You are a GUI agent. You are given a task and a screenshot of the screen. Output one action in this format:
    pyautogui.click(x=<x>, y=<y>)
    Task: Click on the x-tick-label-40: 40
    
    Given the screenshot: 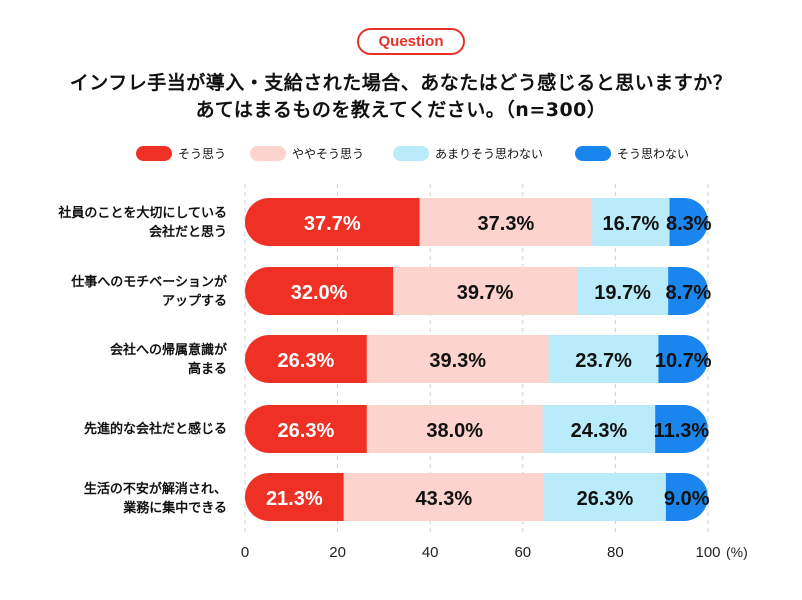 What is the action you would take?
    pyautogui.click(x=430, y=552)
    